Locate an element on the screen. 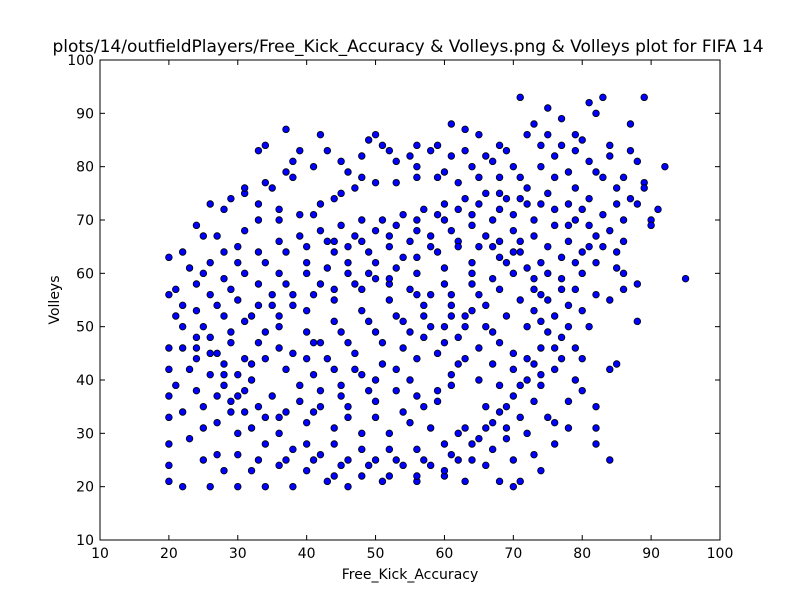  x-tick-label: 100 is located at coordinates (720, 554).